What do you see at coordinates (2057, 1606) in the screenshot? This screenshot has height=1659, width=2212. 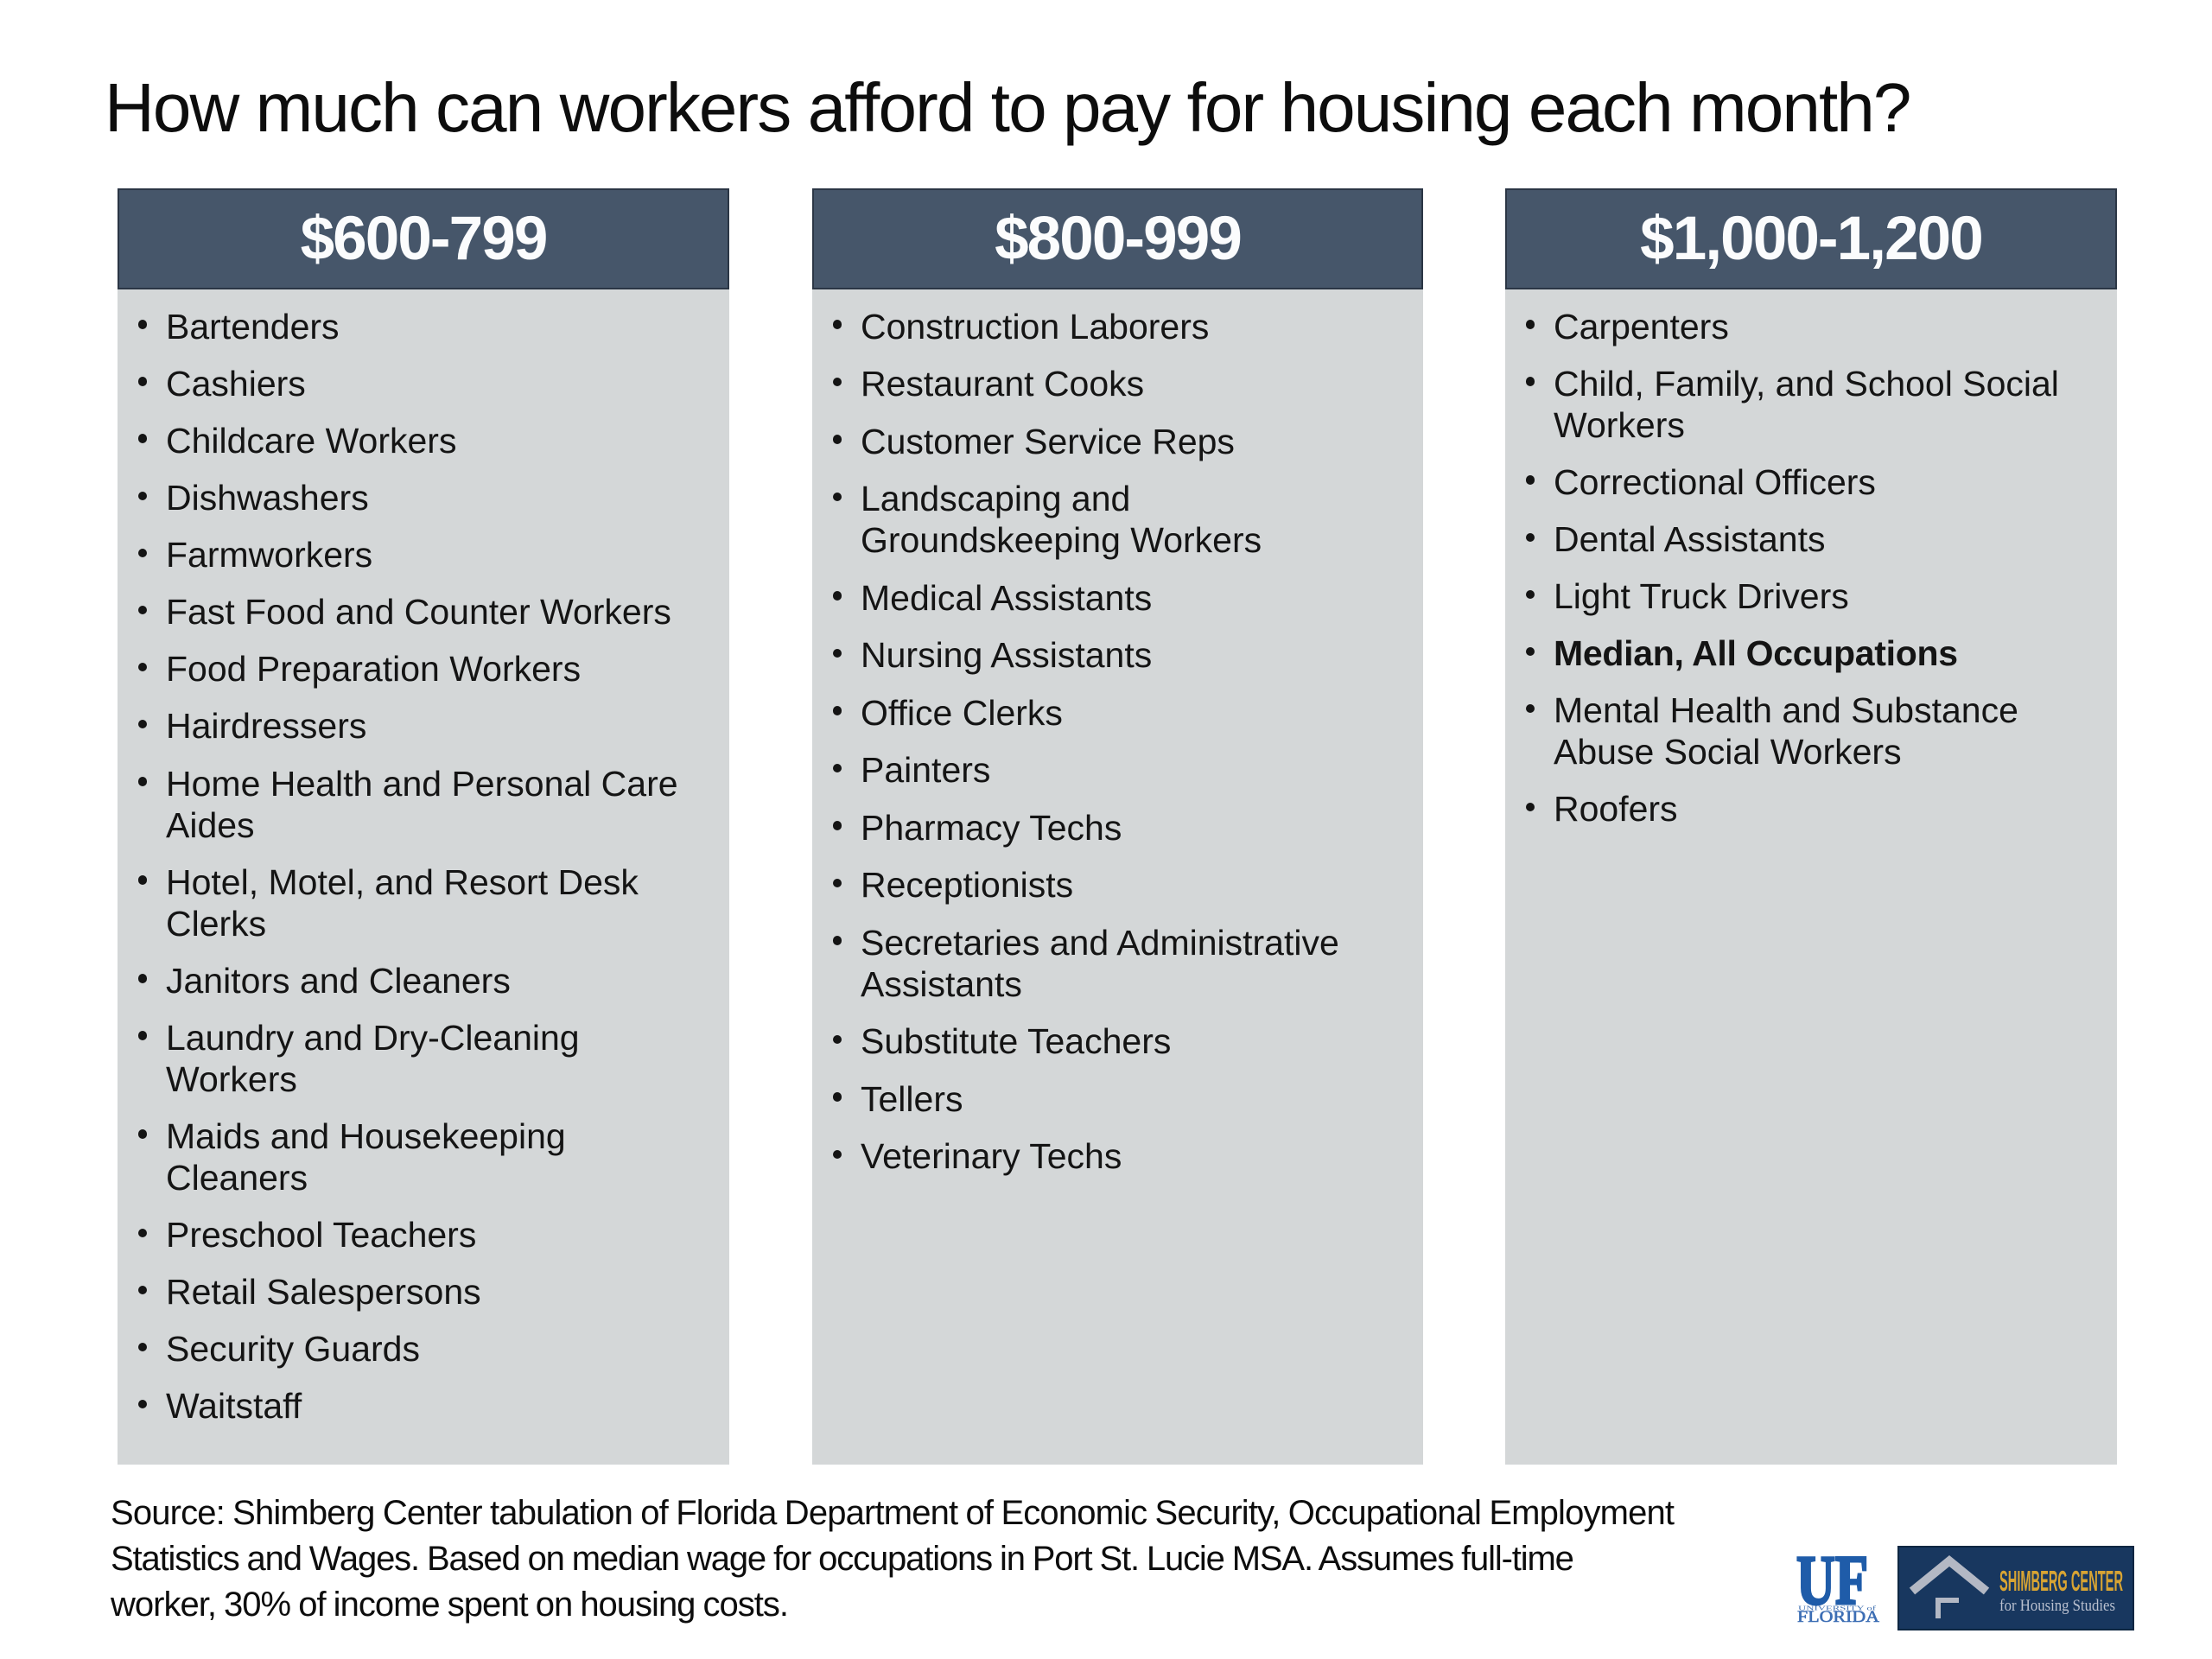 I see `svg-text: for Housing Studies` at bounding box center [2057, 1606].